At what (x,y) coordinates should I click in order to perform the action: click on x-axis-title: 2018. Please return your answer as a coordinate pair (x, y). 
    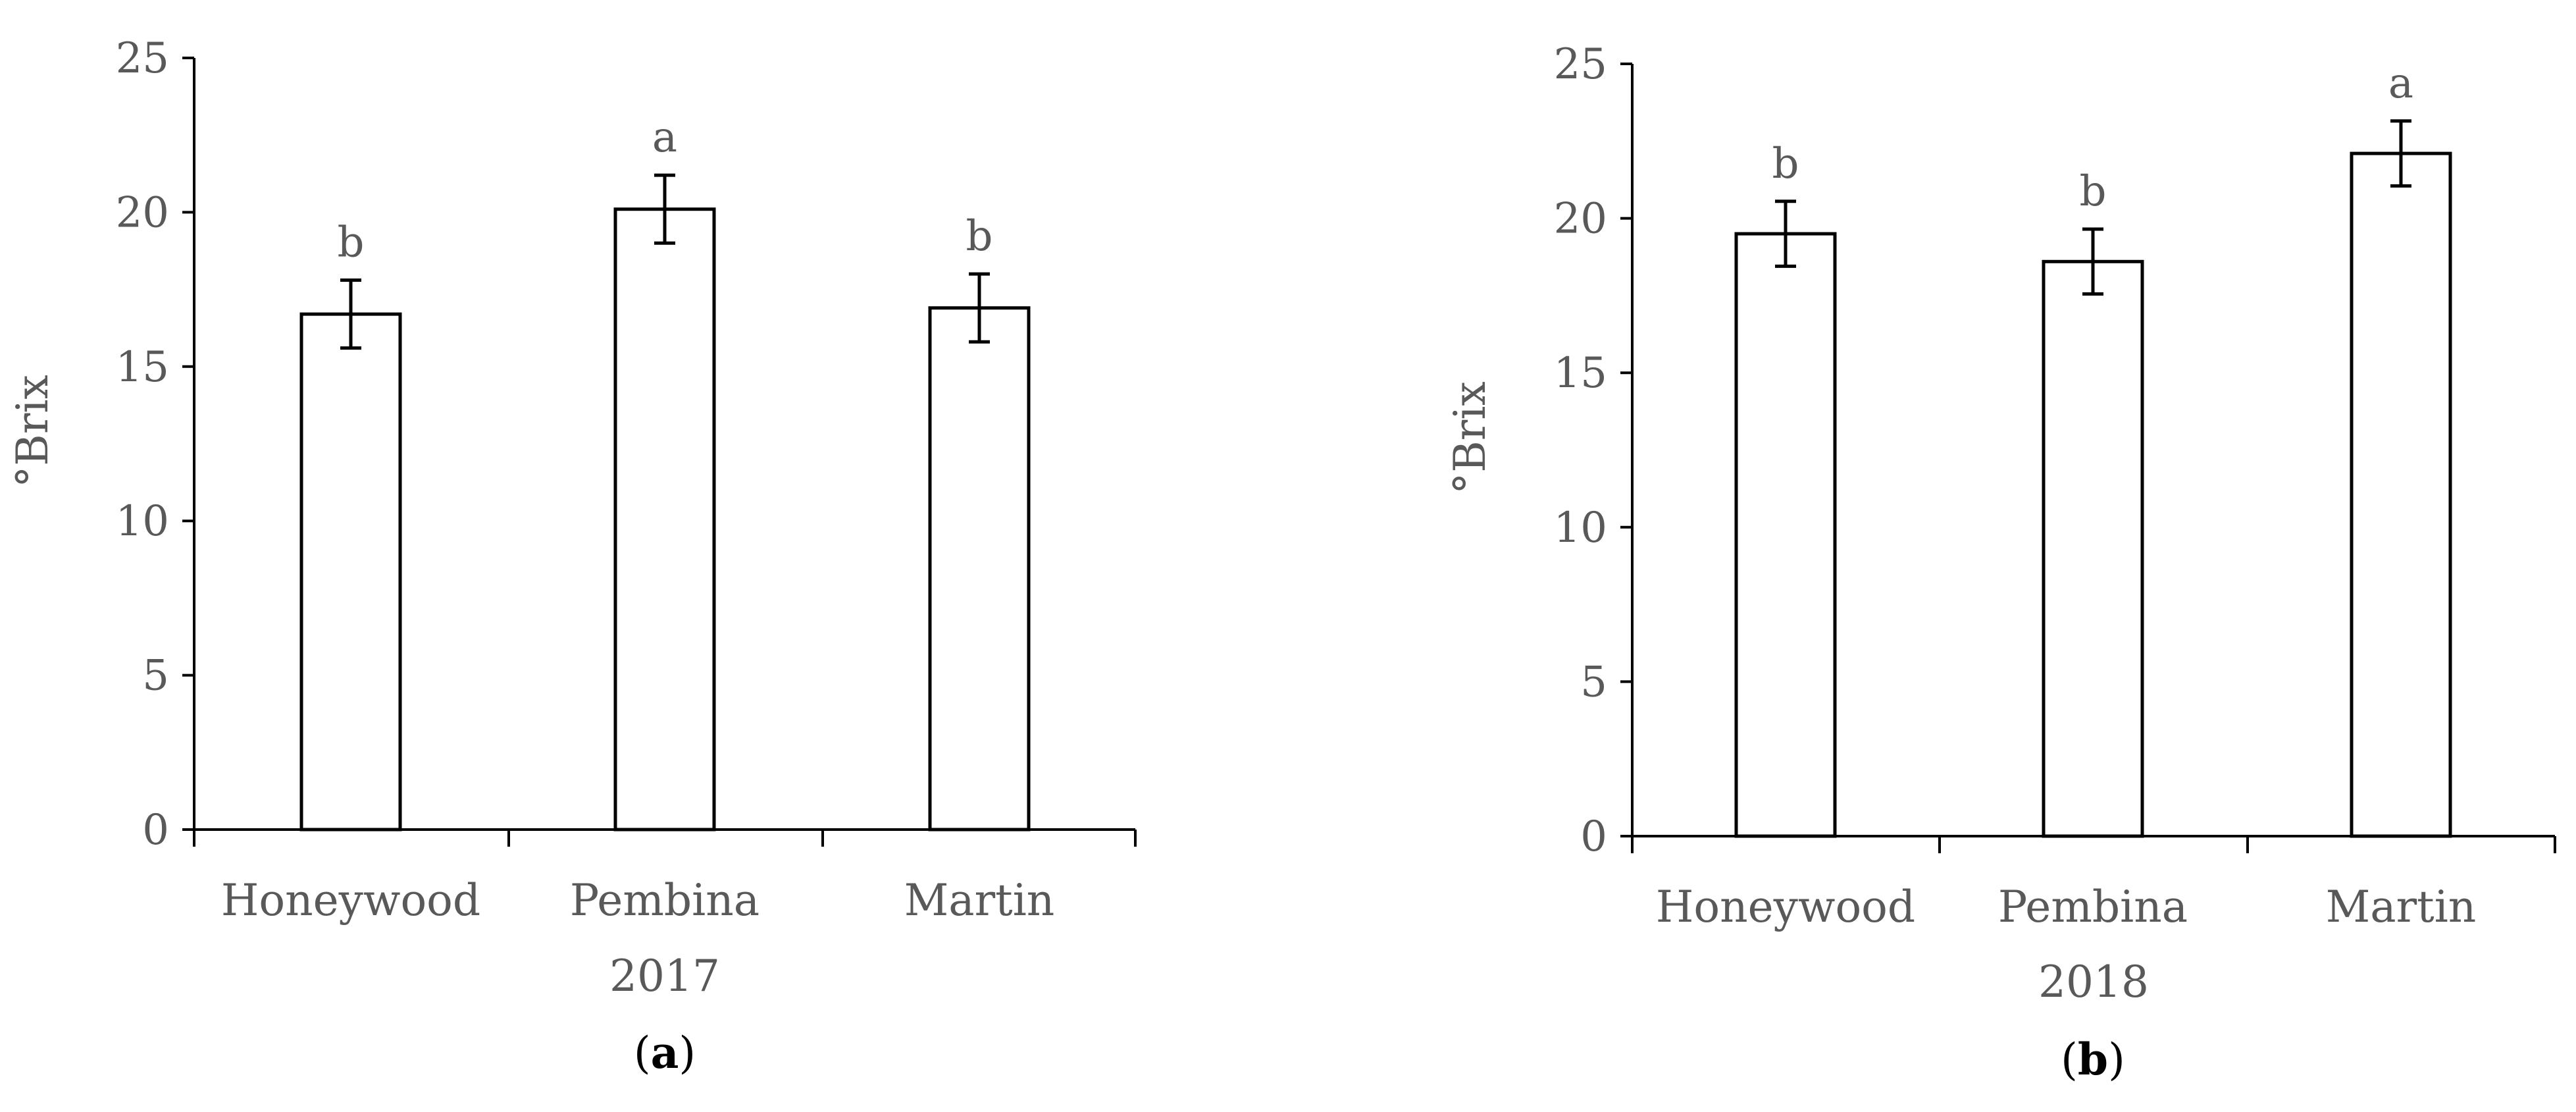
    Looking at the image, I should click on (2093, 982).